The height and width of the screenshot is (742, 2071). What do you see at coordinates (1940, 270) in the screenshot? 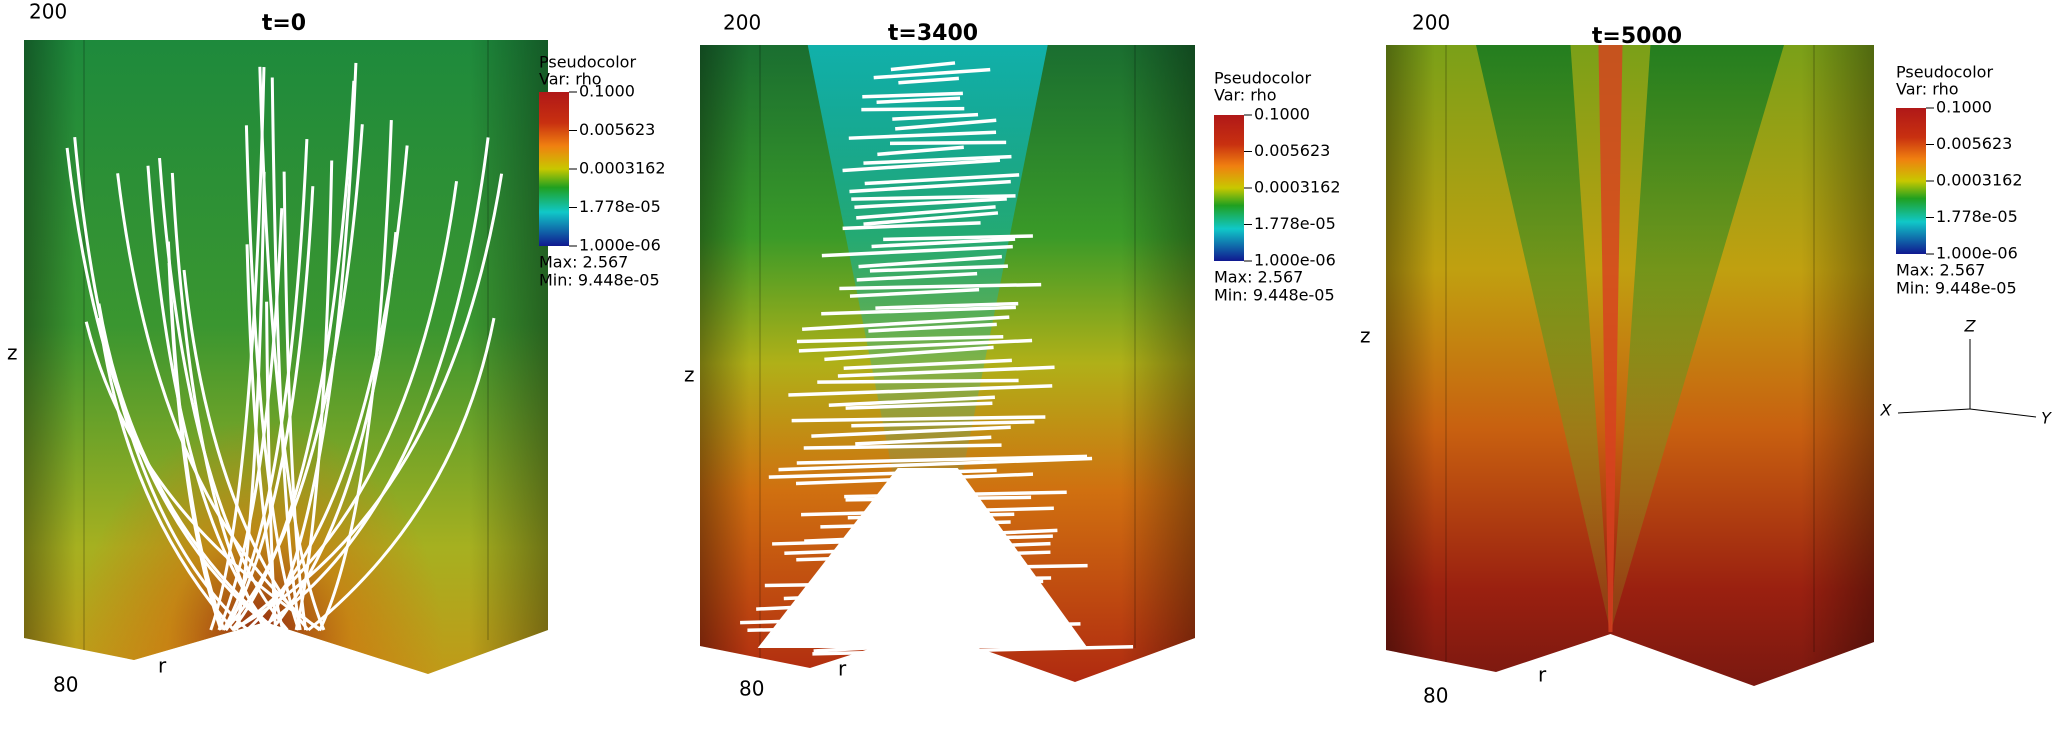
I see `legend-max: Max: 2.567` at bounding box center [1940, 270].